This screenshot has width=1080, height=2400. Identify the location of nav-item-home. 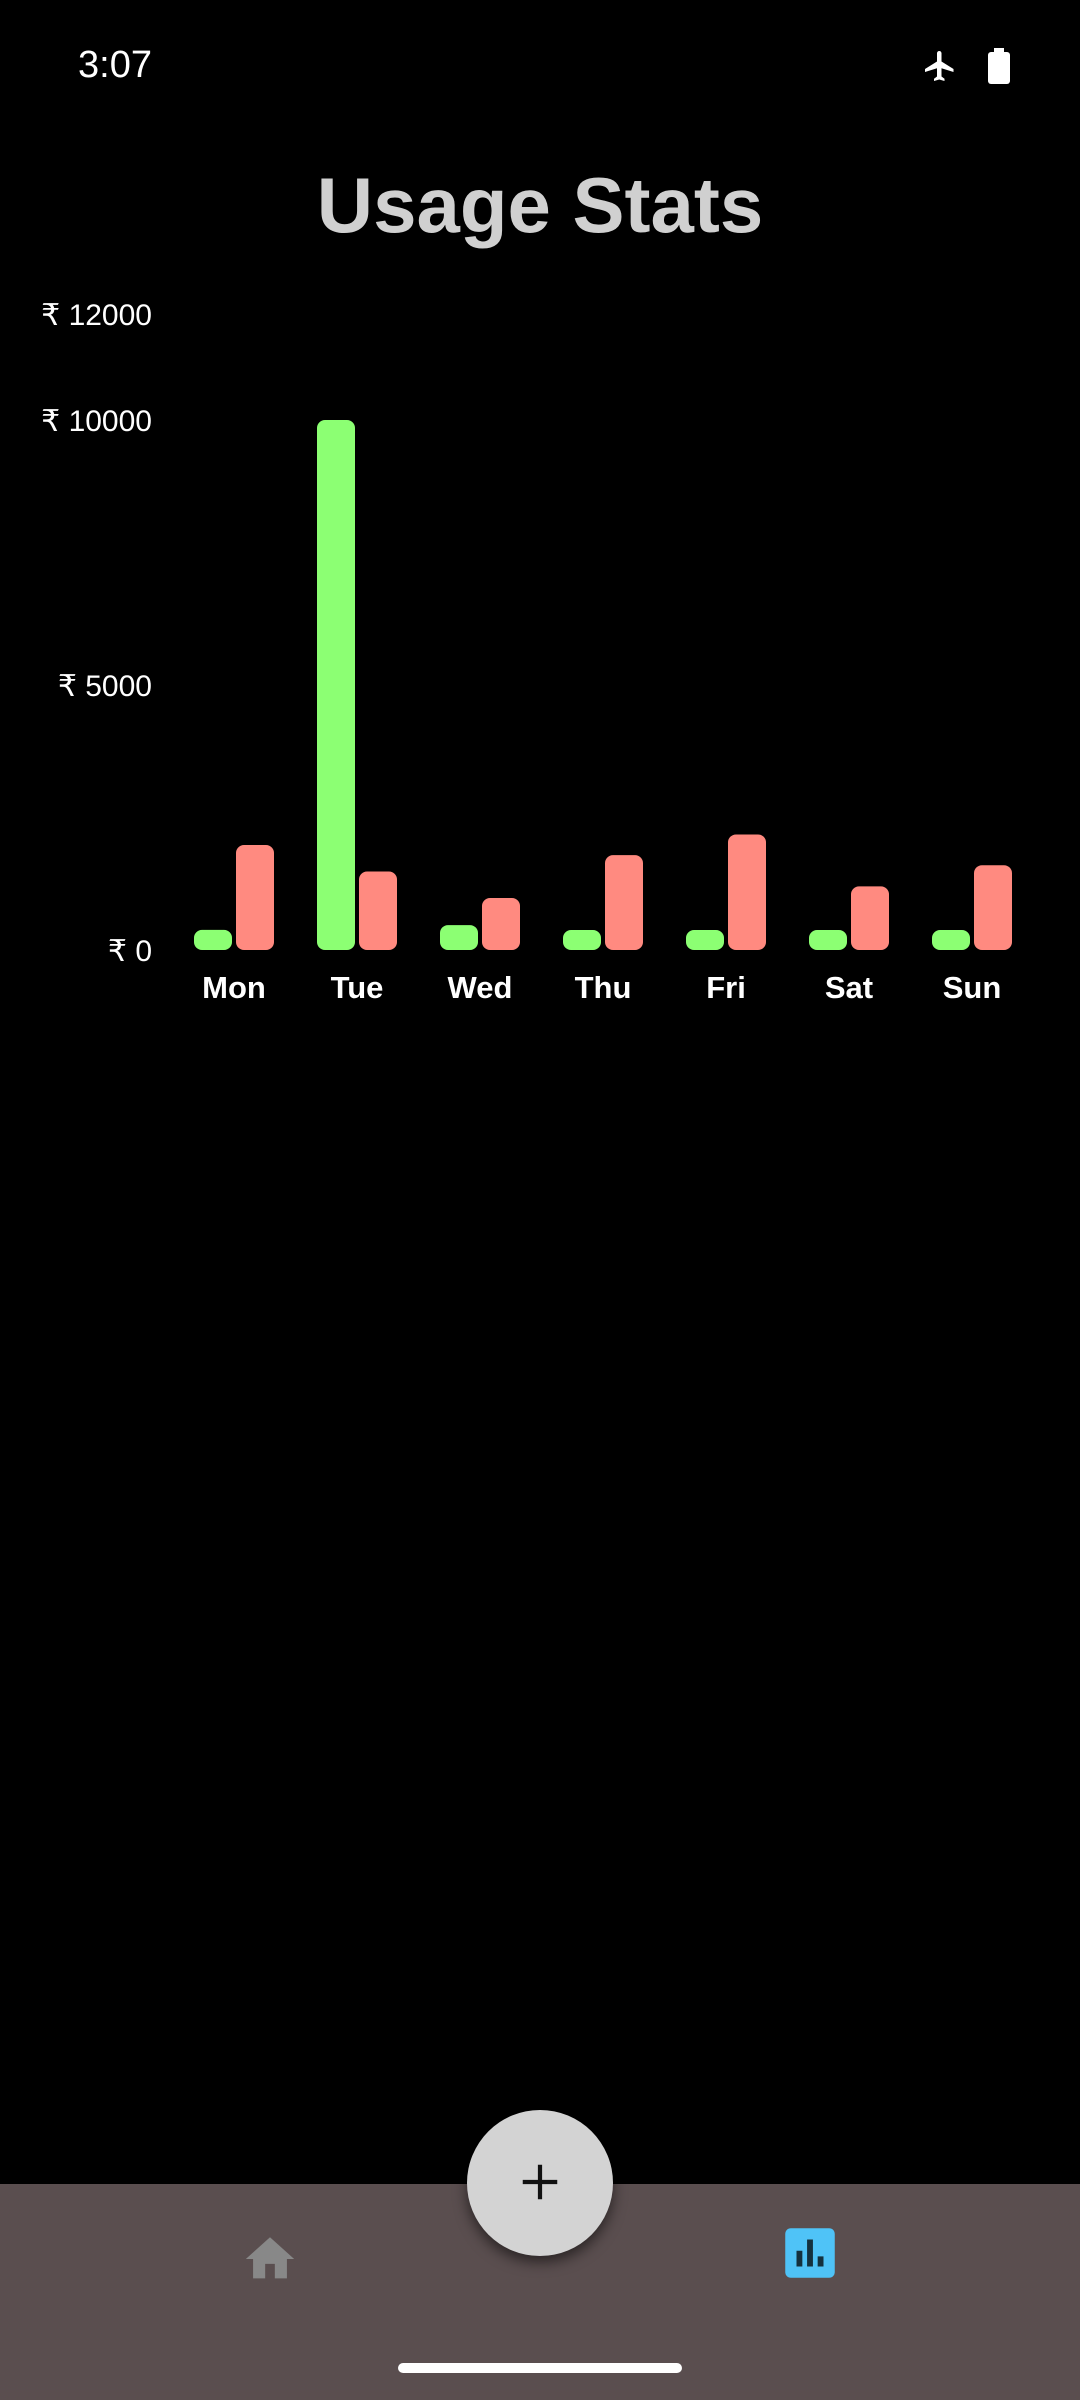
(270, 2261).